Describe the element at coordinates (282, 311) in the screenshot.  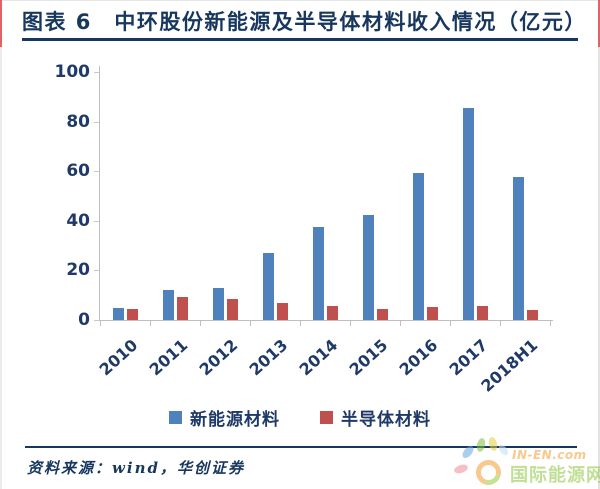
I see `semiconductor-bar-2013` at that location.